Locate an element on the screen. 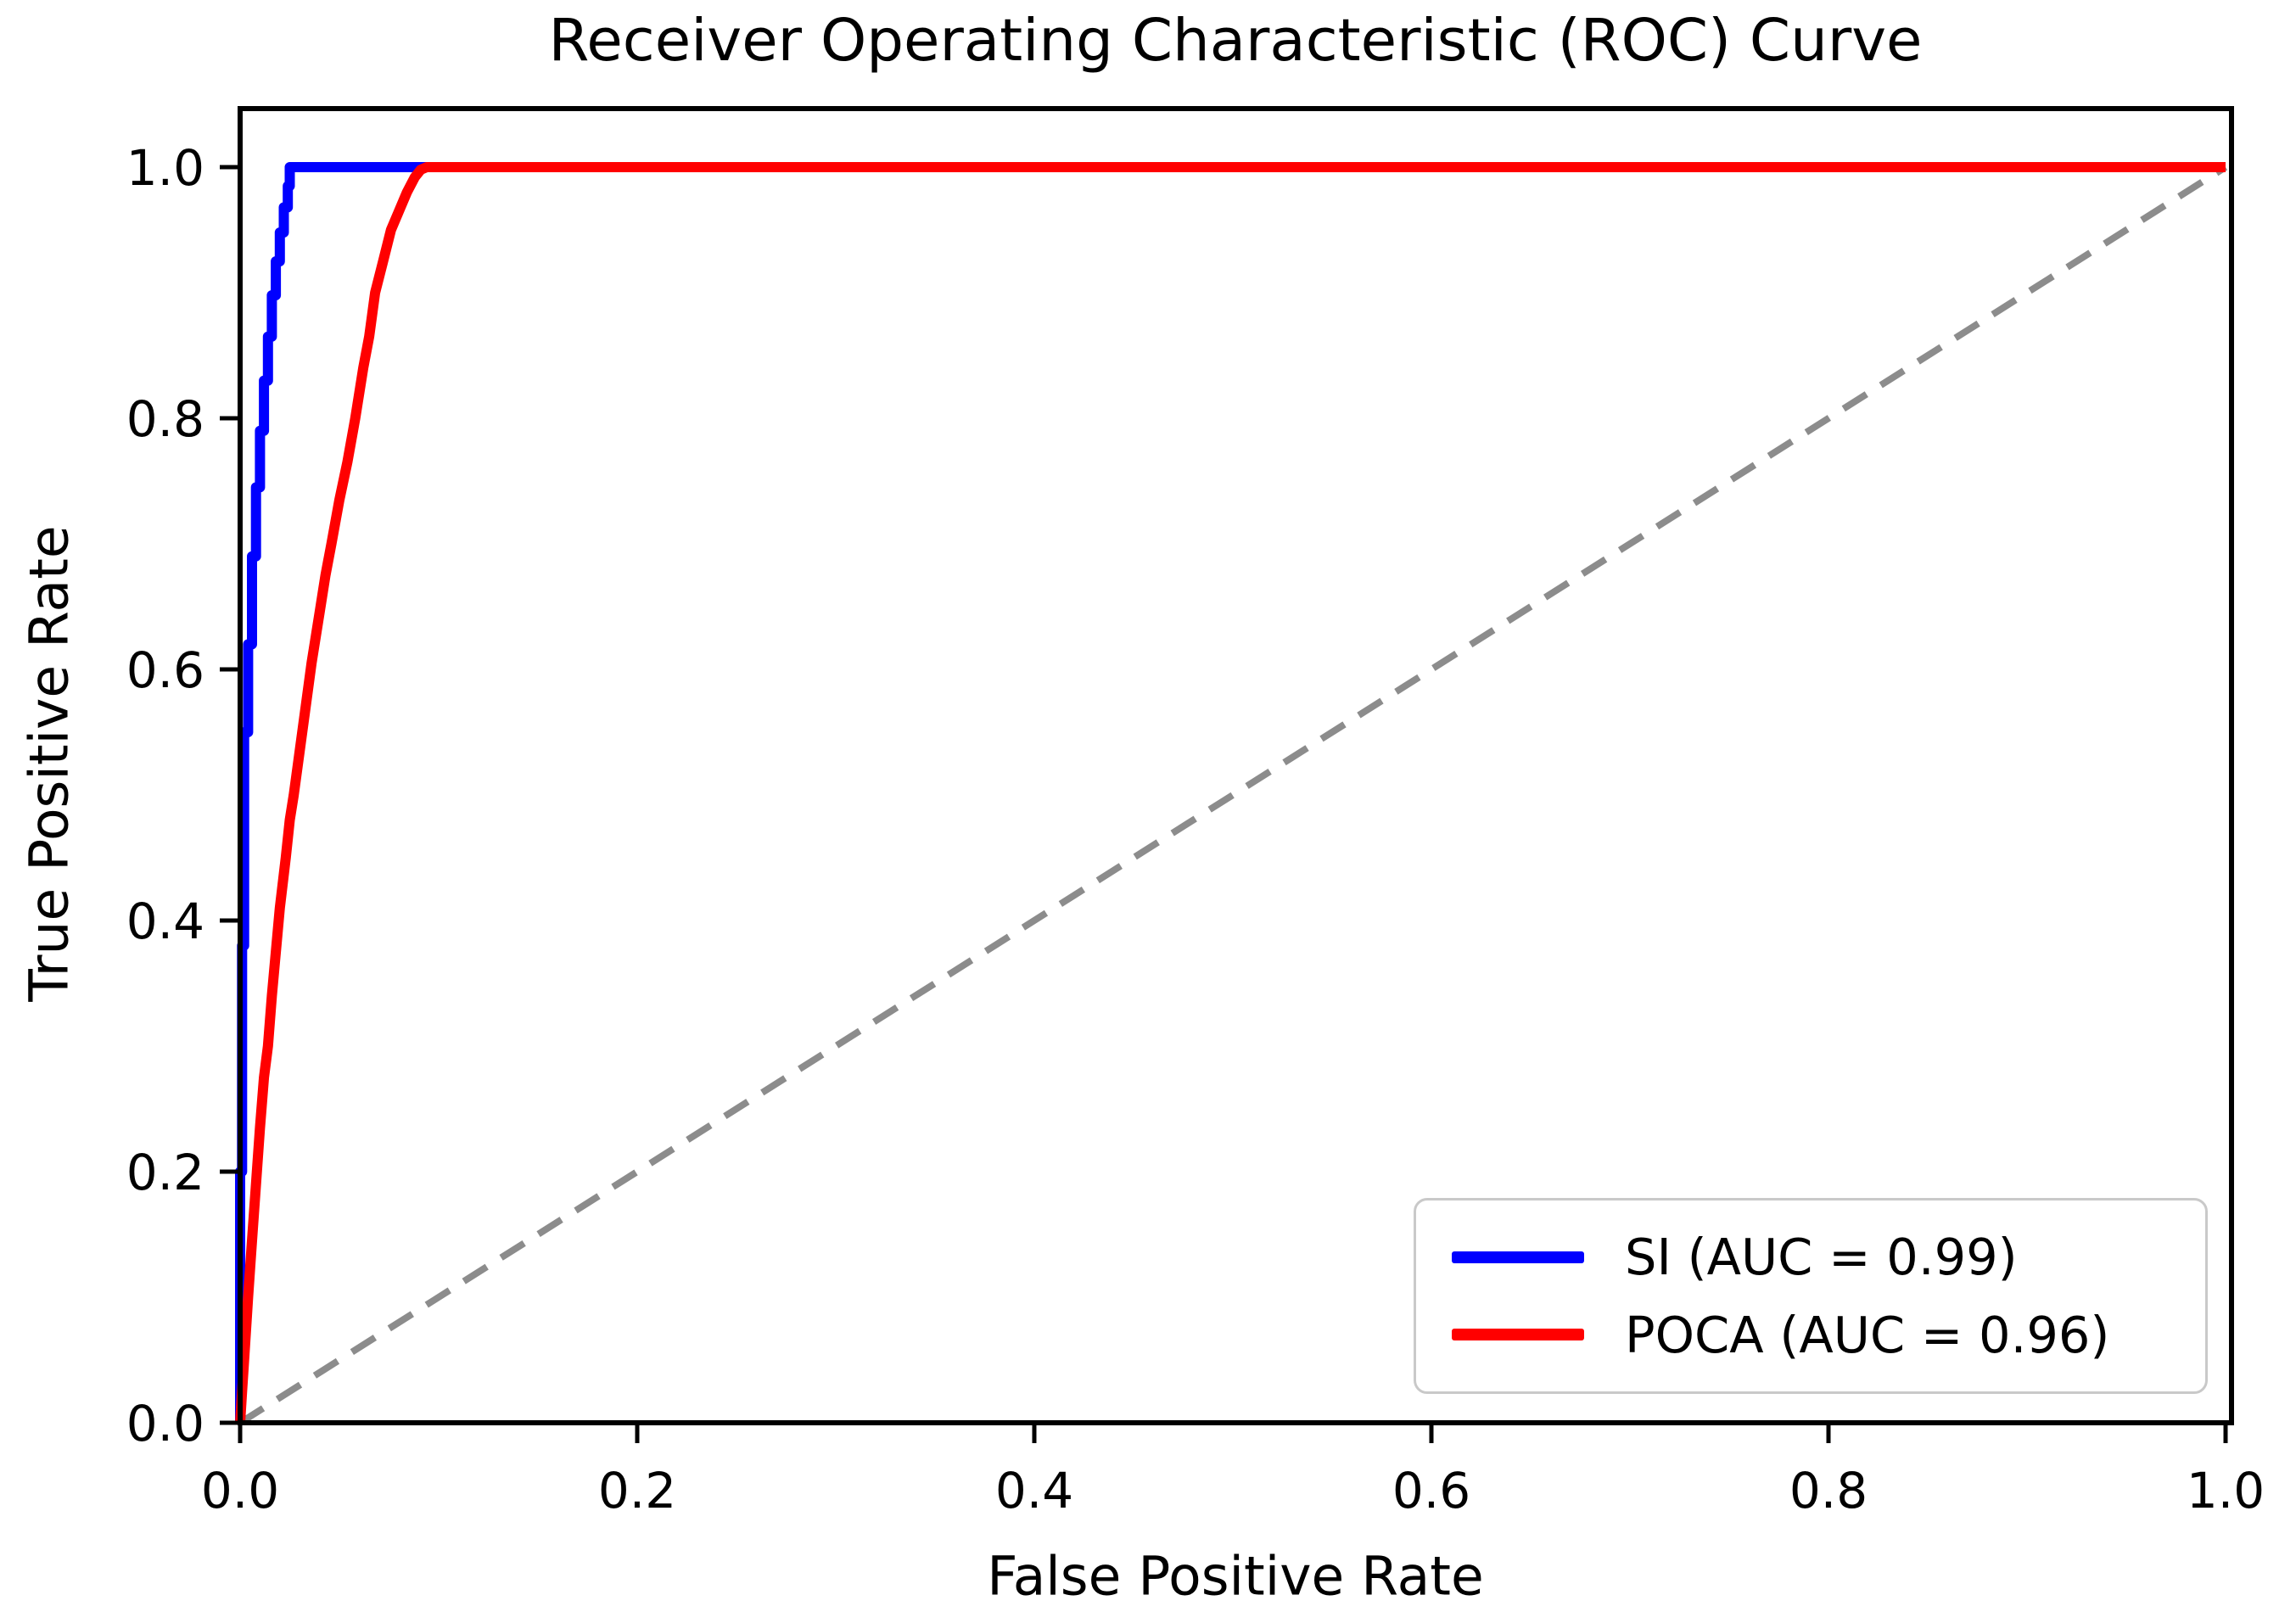 Image resolution: width=2296 pixels, height=1623 pixels. y-tick-label: 0.4 is located at coordinates (165, 921).